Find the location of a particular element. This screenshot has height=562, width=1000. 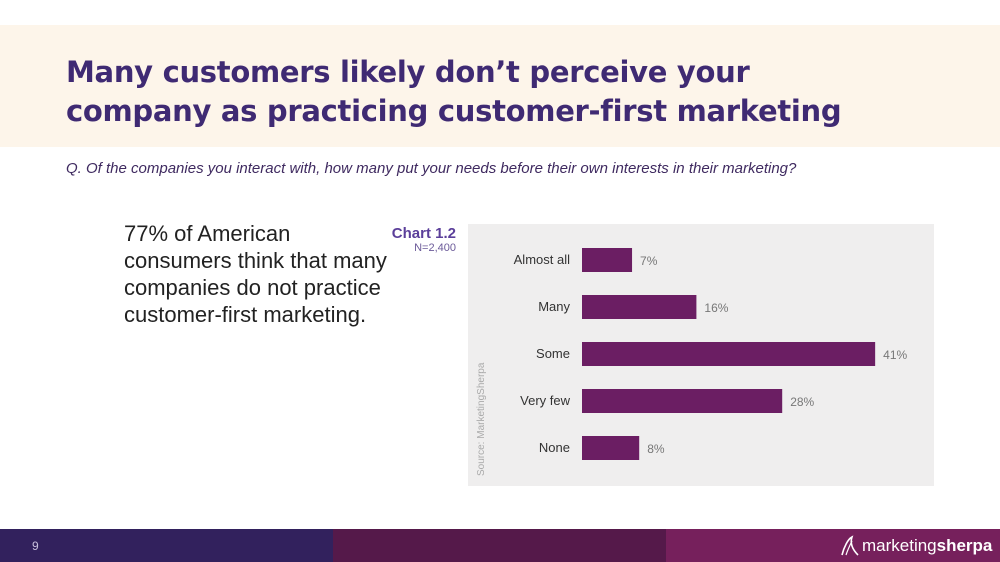

sample-size: N=2,400 is located at coordinates (435, 248).